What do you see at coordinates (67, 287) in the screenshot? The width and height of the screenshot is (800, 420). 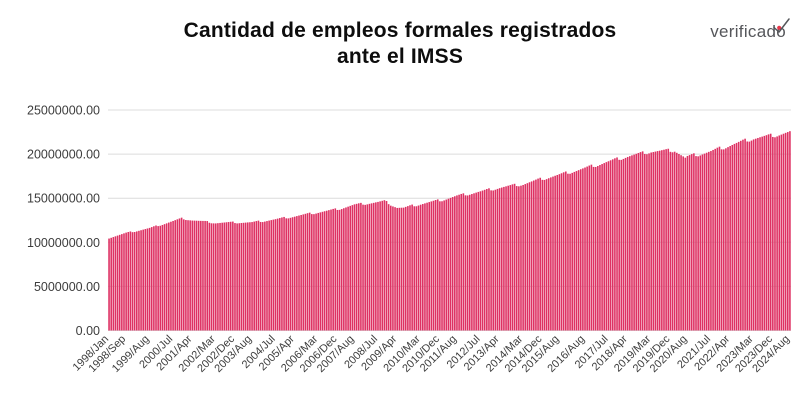 I see `y-tick-label: 5000000.00` at bounding box center [67, 287].